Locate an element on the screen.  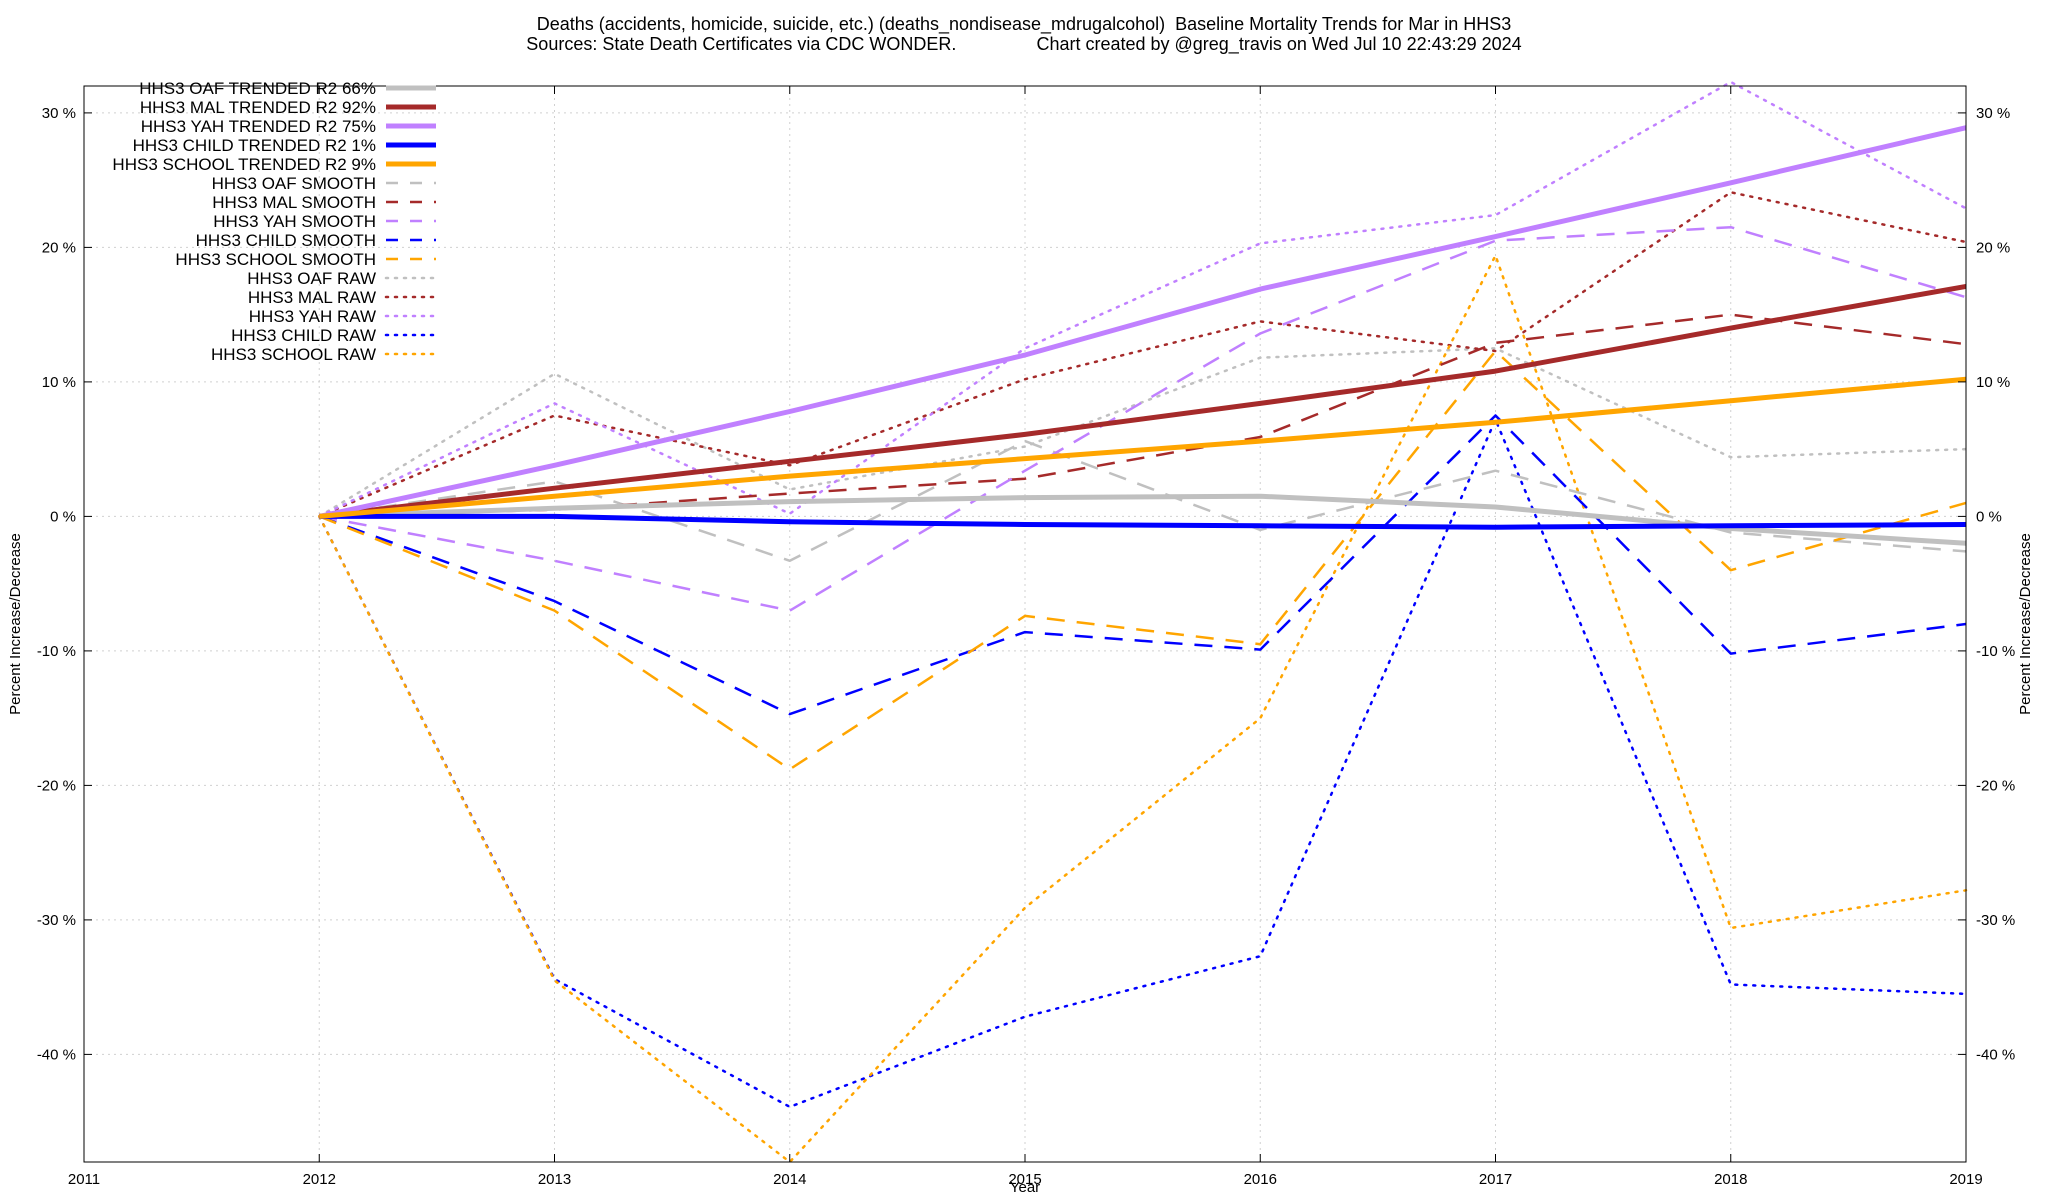
y-axis-label: Percent Increase/Decrease is located at coordinates (15, 624).